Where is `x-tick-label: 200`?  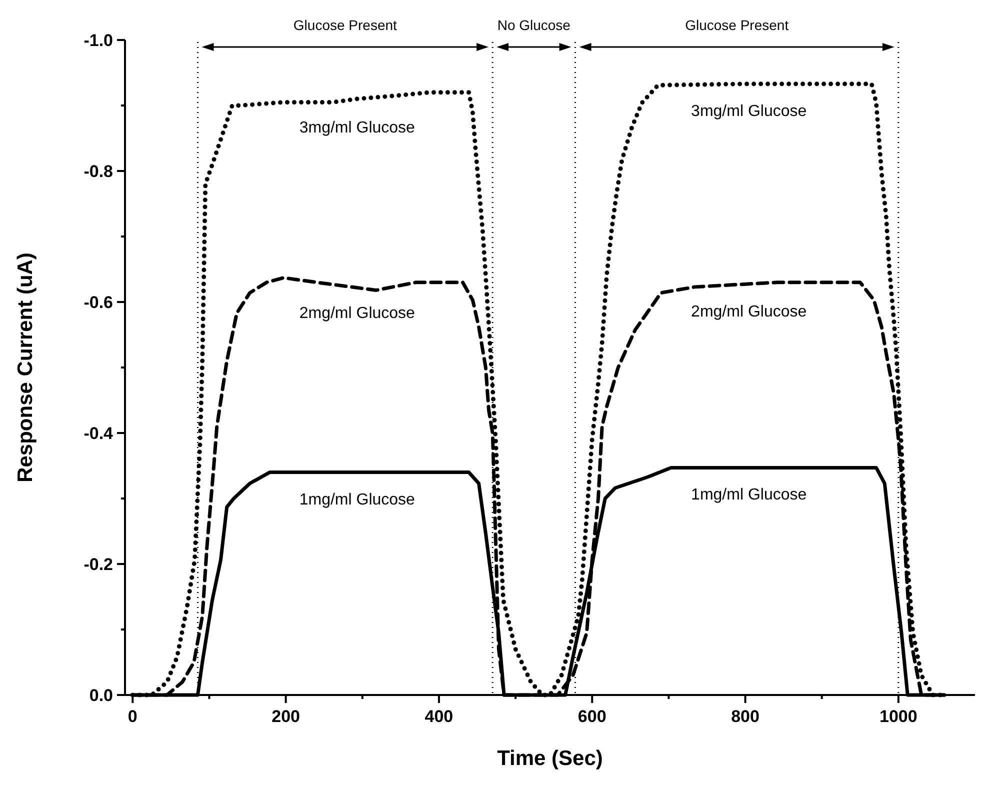 x-tick-label: 200 is located at coordinates (286, 716).